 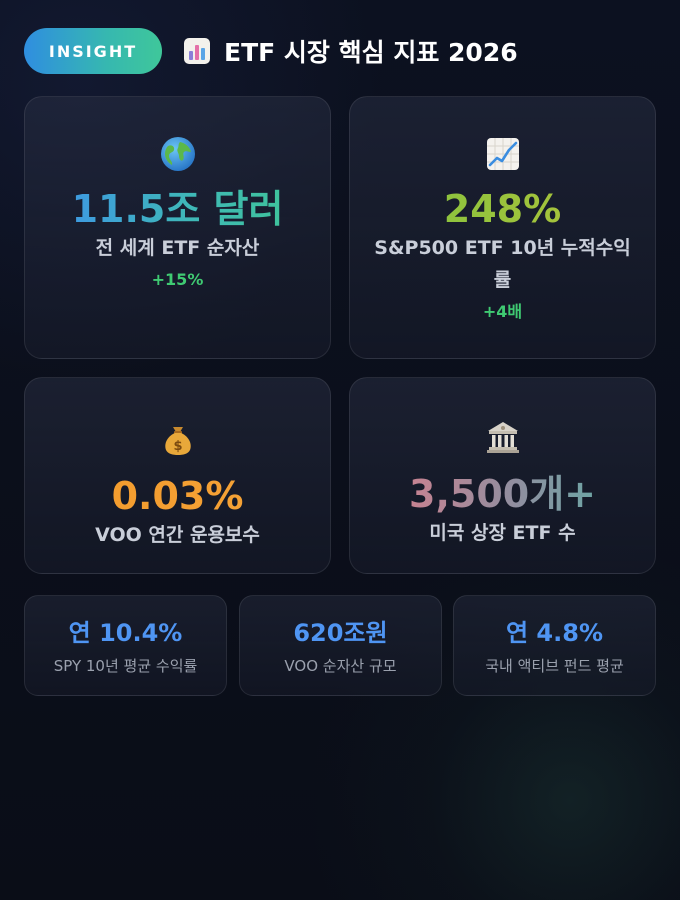 I want to click on chart-up-icon, so click(x=502, y=154).